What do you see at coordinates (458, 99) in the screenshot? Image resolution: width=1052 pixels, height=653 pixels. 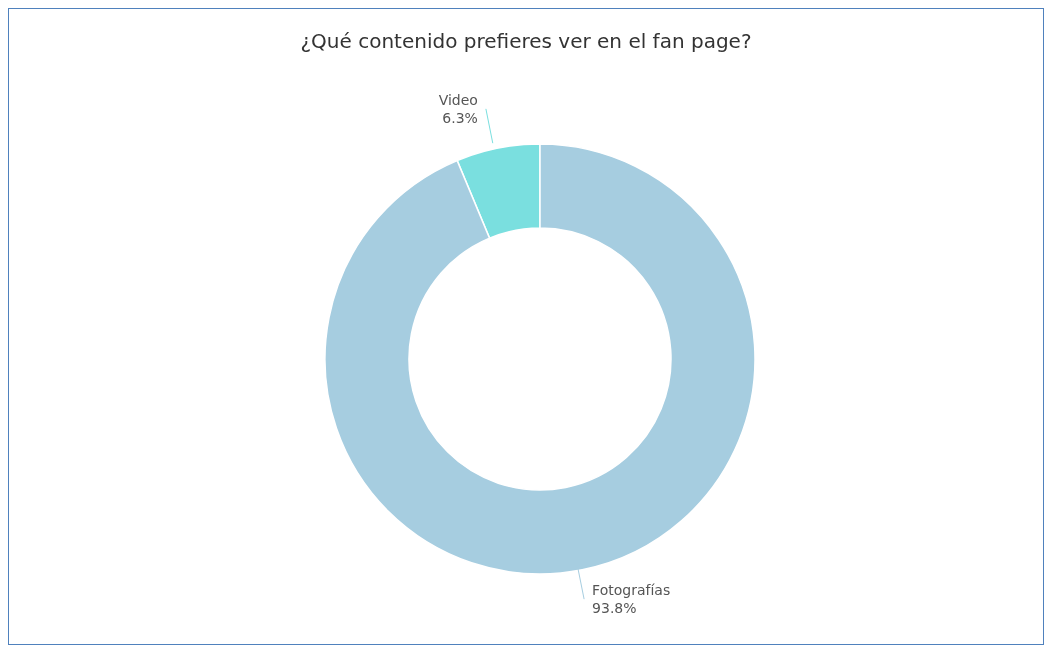 I see `slice-label: Video` at bounding box center [458, 99].